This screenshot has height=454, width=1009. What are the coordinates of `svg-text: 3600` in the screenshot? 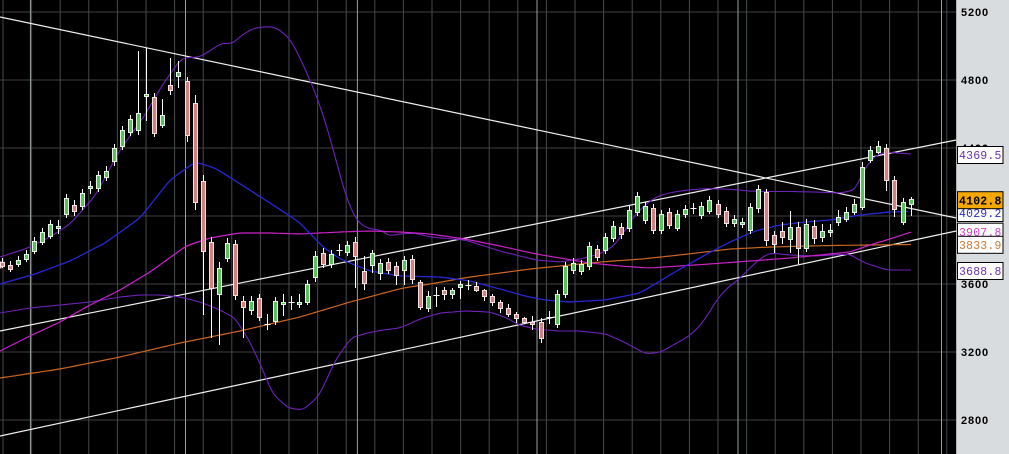 It's located at (975, 285).